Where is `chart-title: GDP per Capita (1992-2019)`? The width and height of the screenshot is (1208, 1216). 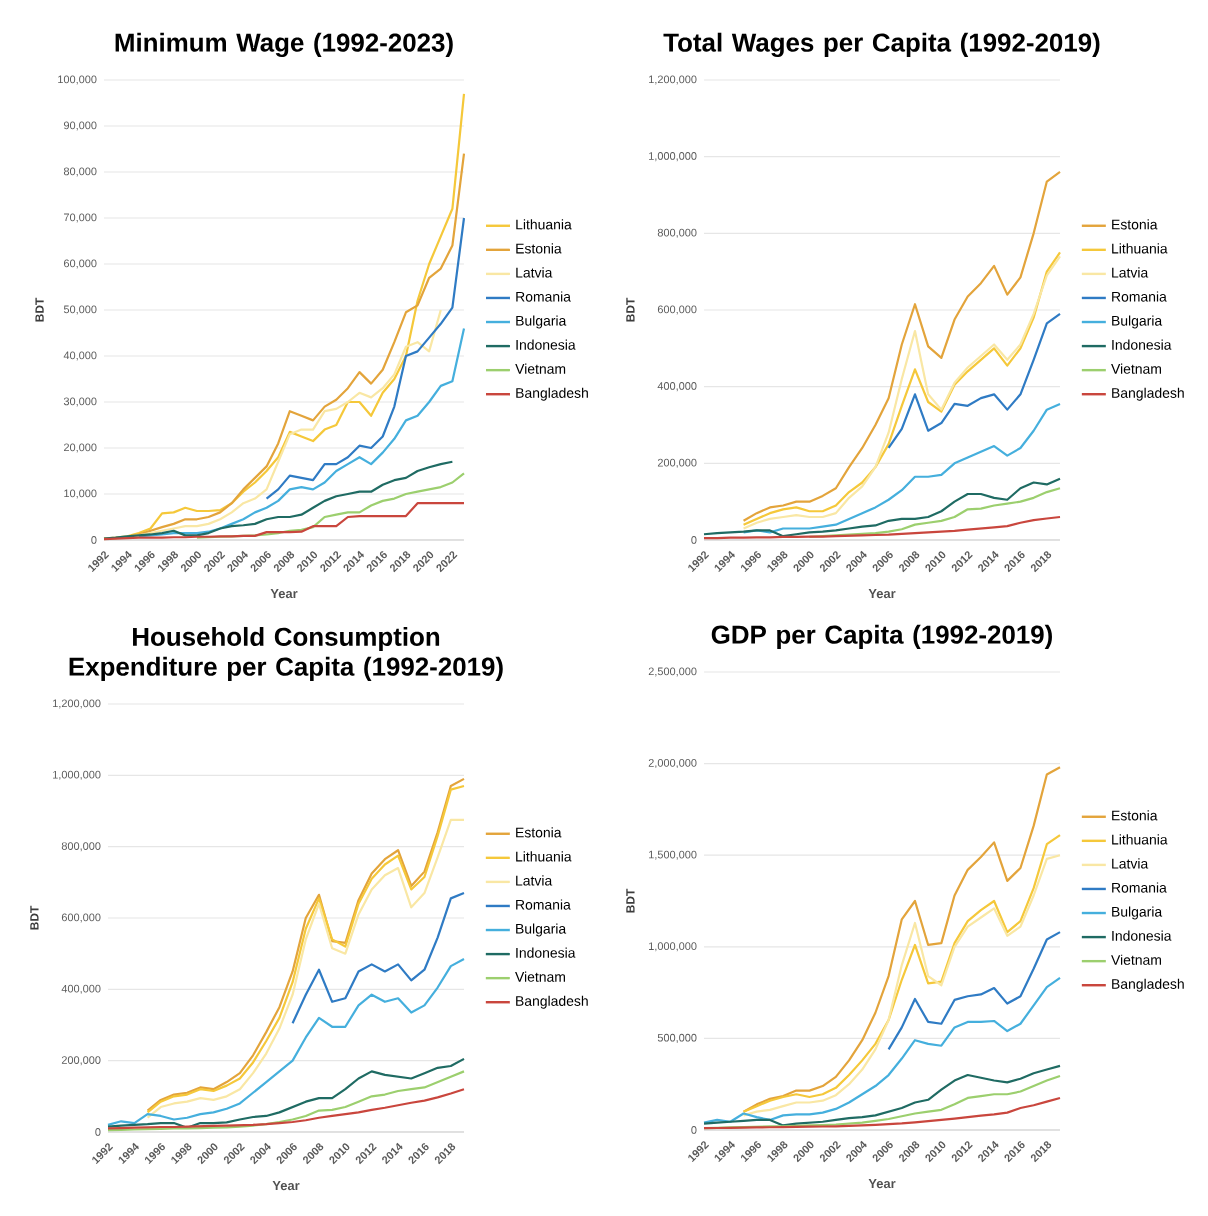
chart-title: GDP per Capita (1992-2019) is located at coordinates (881, 636).